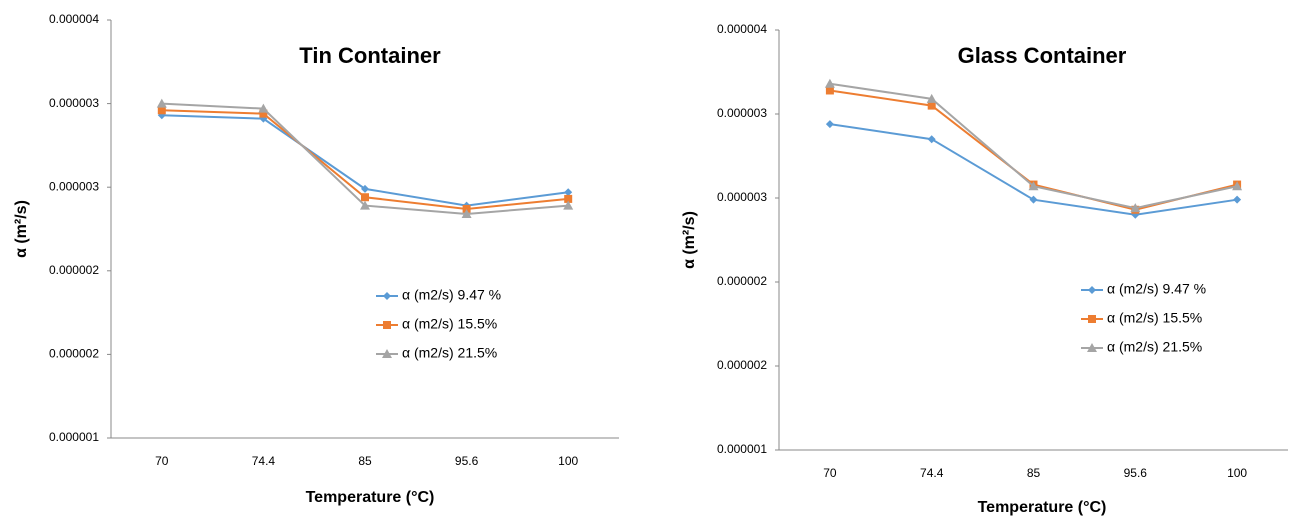 This screenshot has width=1296, height=520. Describe the element at coordinates (1042, 55) in the screenshot. I see `chart-title: Glass Container` at that location.